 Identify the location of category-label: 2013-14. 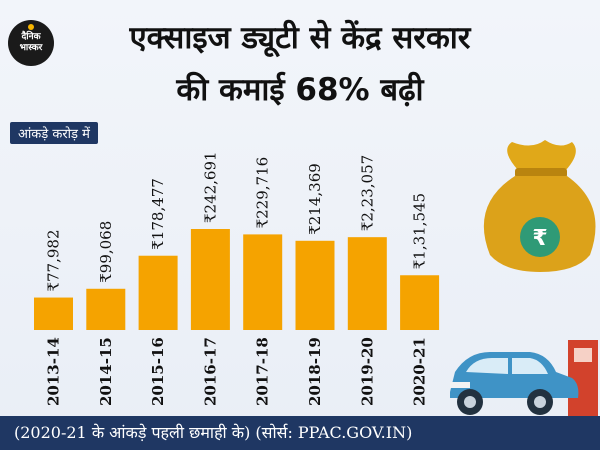
(54, 371).